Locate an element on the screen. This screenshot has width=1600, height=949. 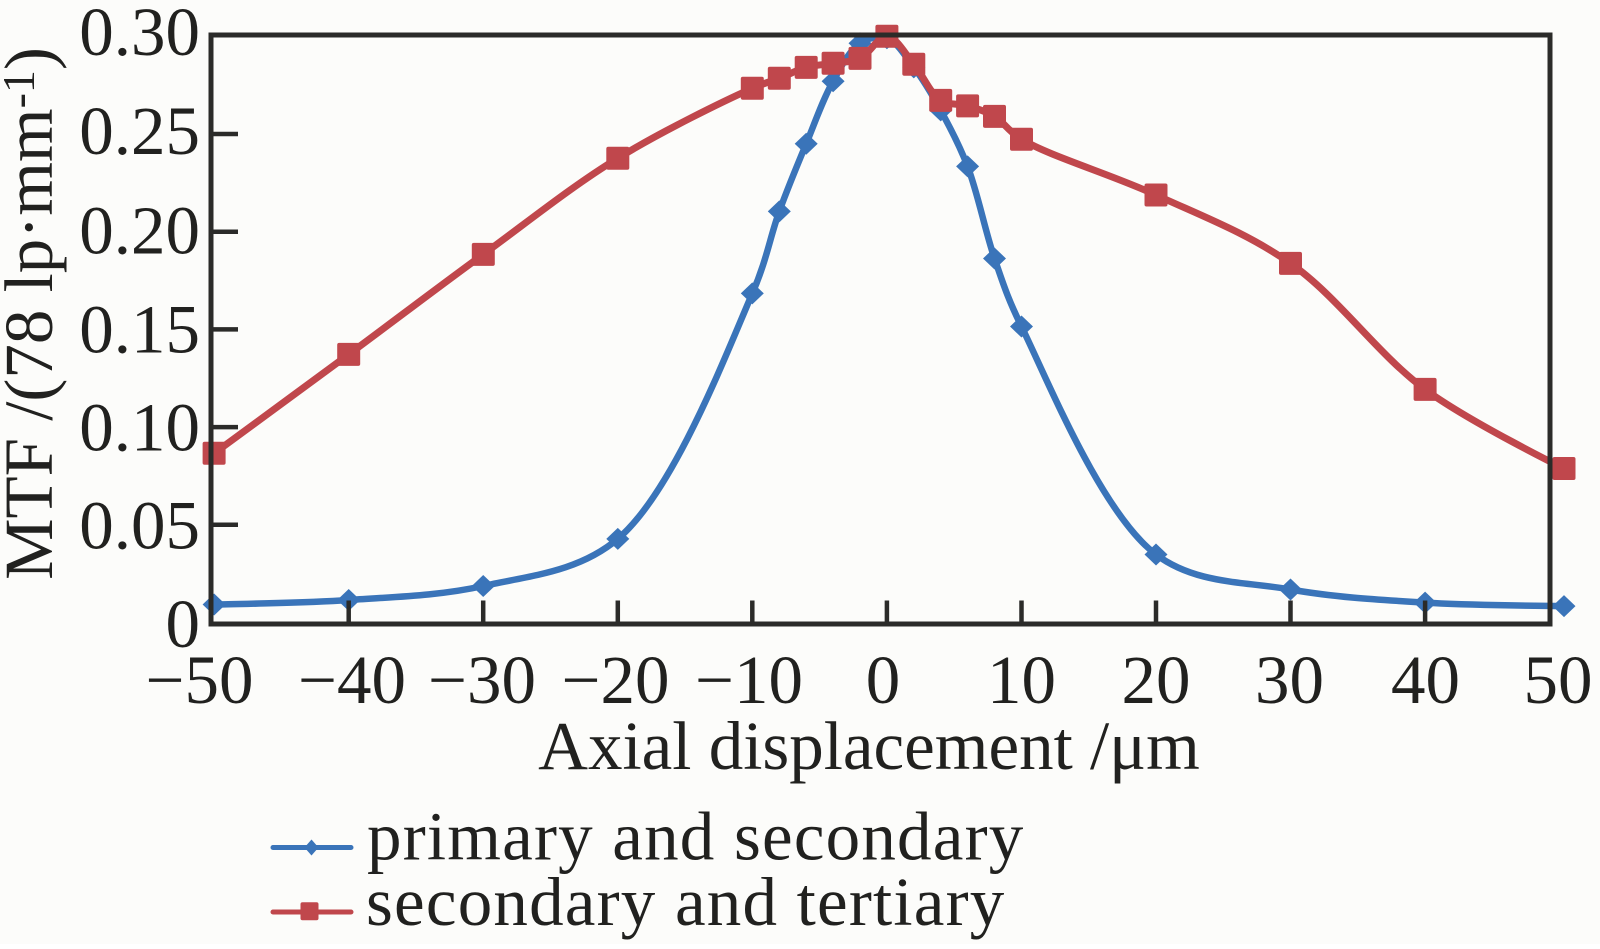
svg-text: 10 is located at coordinates (1021, 680).